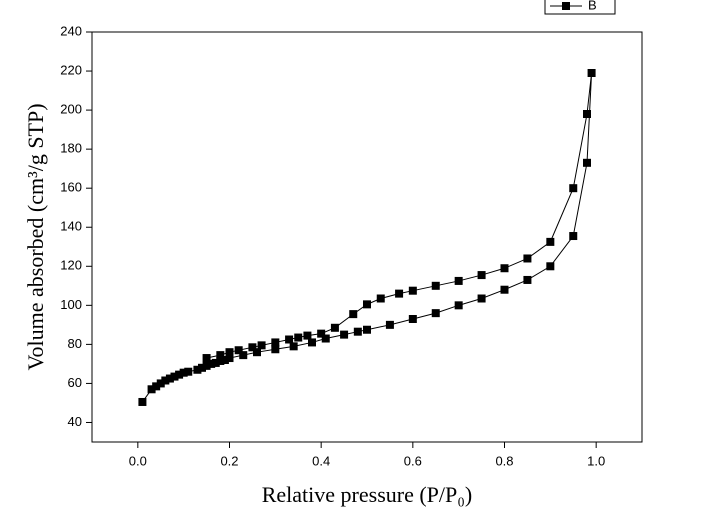 This screenshot has width=718, height=529. What do you see at coordinates (71, 187) in the screenshot?
I see `y-tick-label: 160` at bounding box center [71, 187].